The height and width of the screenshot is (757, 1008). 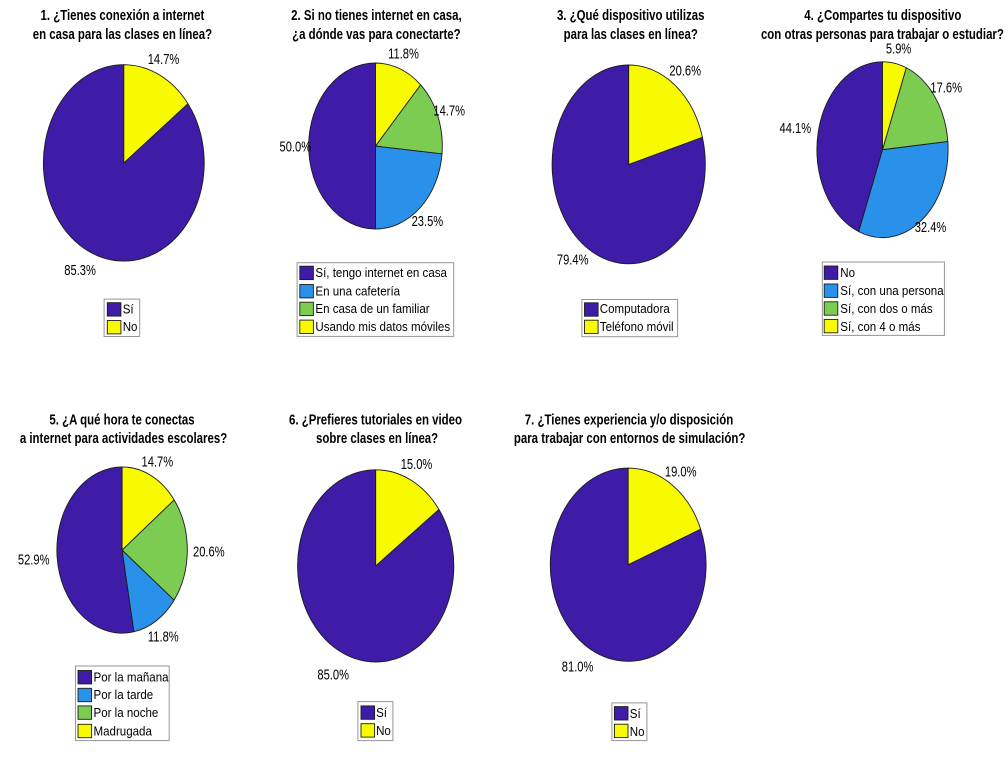 What do you see at coordinates (382, 326) in the screenshot?
I see `svg-text: Usando mis datos móviles` at bounding box center [382, 326].